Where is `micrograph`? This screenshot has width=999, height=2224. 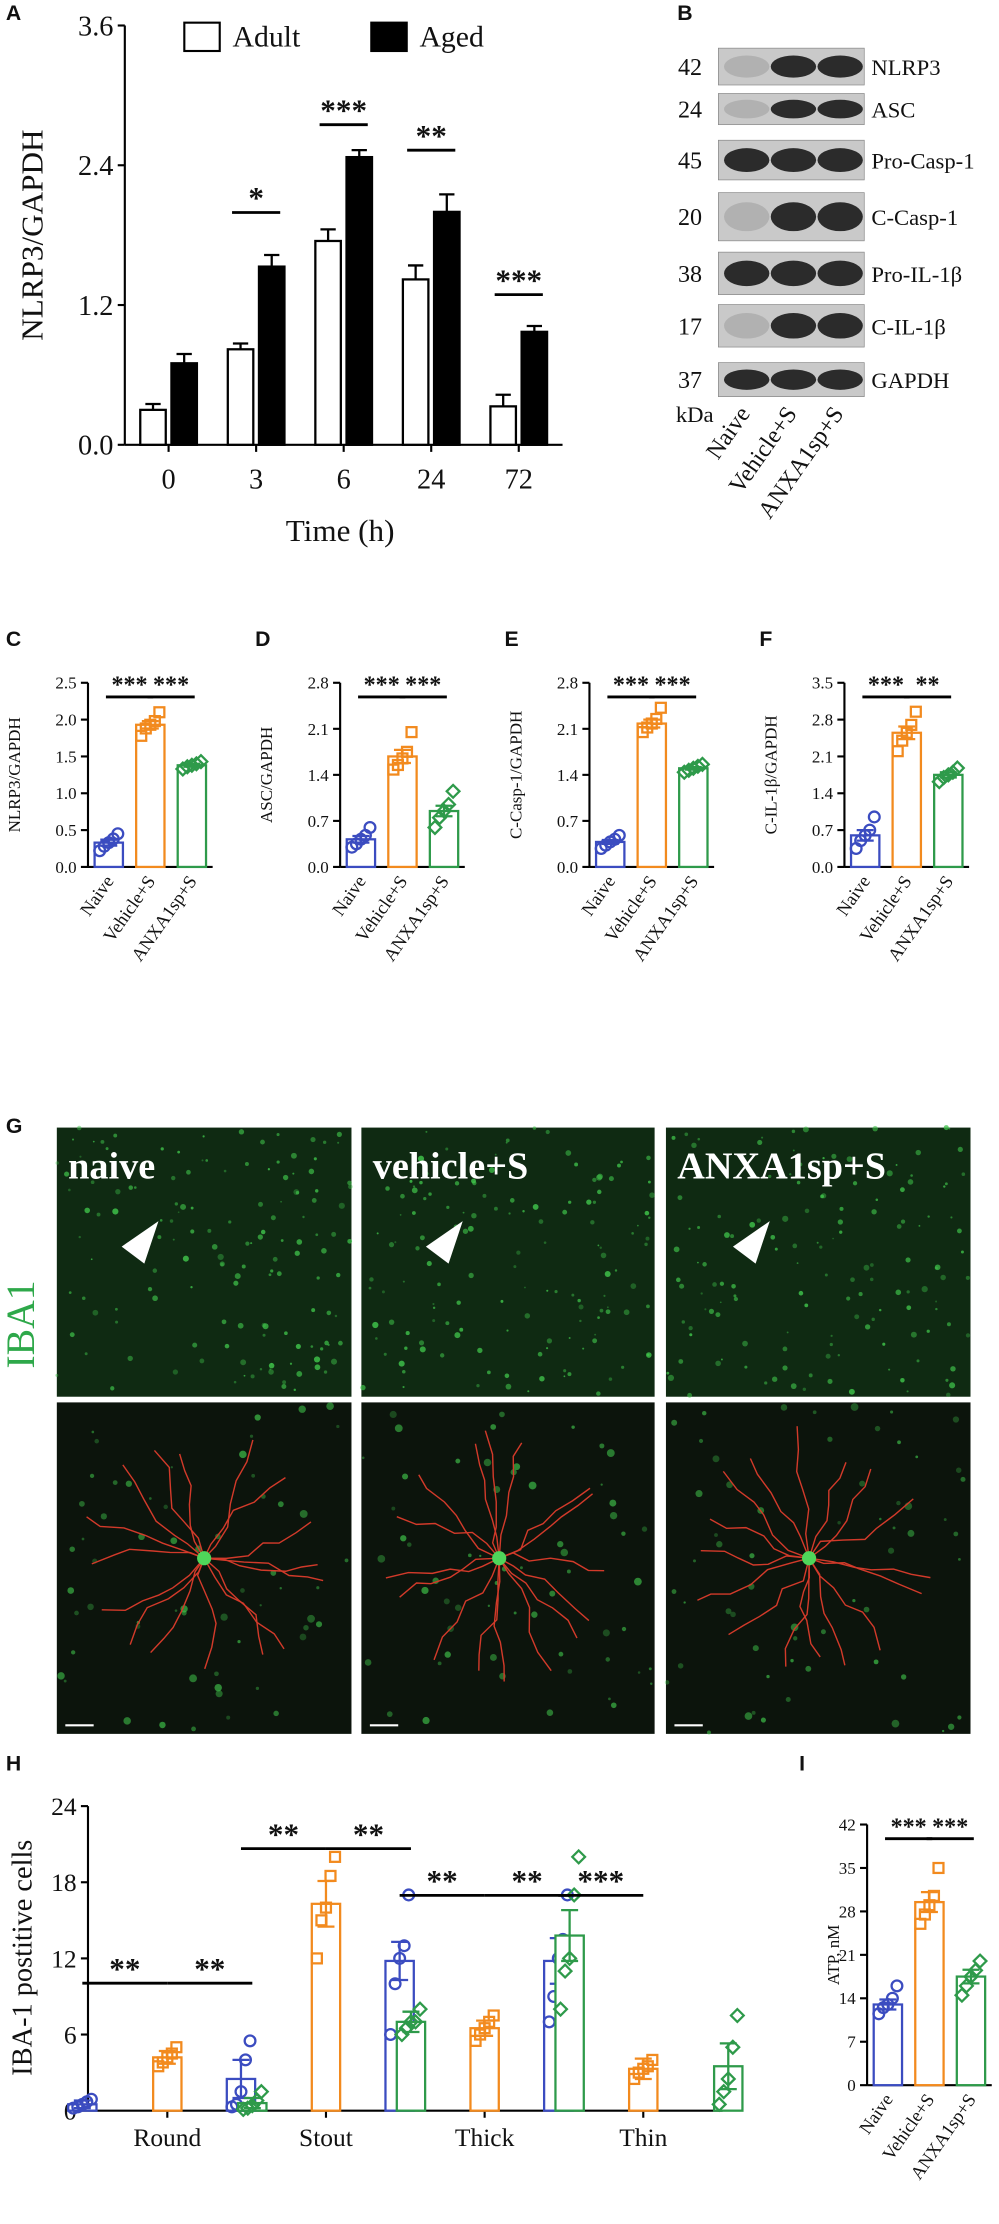 micrograph is located at coordinates (508, 1262).